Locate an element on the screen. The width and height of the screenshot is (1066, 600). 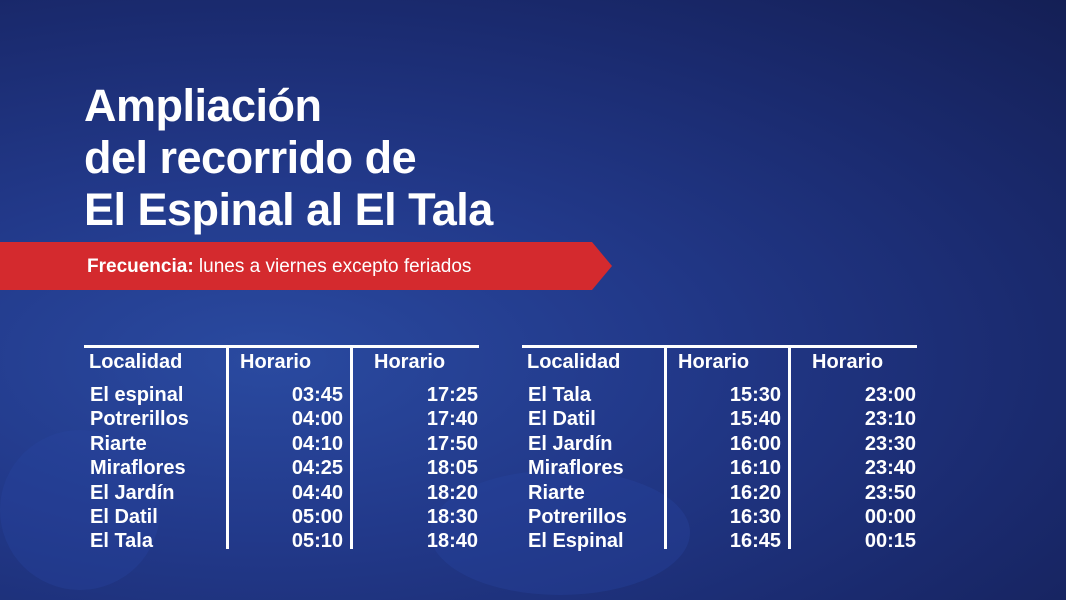
table-row-time-1: 04:40 is located at coordinates (317, 492).